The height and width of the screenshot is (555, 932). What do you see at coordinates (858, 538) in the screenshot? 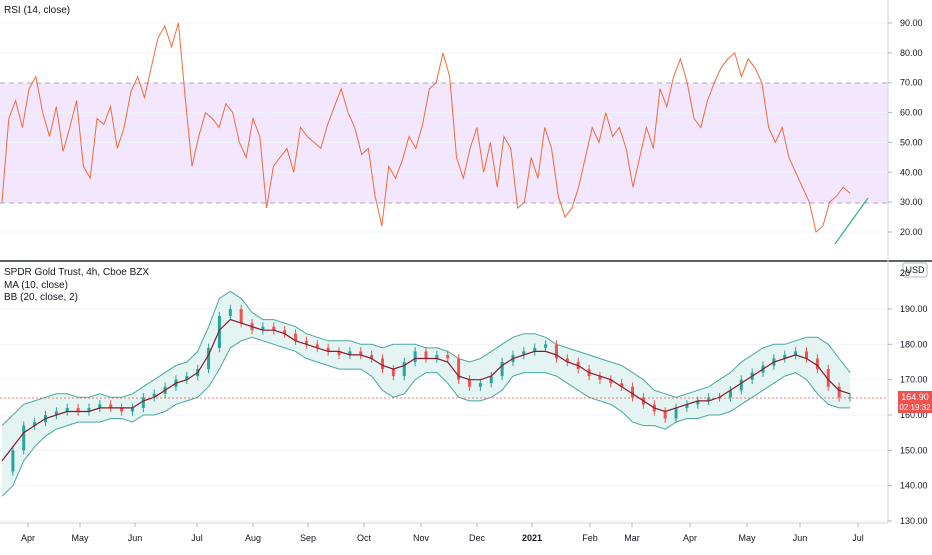
I see `time-axis-label: Jul` at bounding box center [858, 538].